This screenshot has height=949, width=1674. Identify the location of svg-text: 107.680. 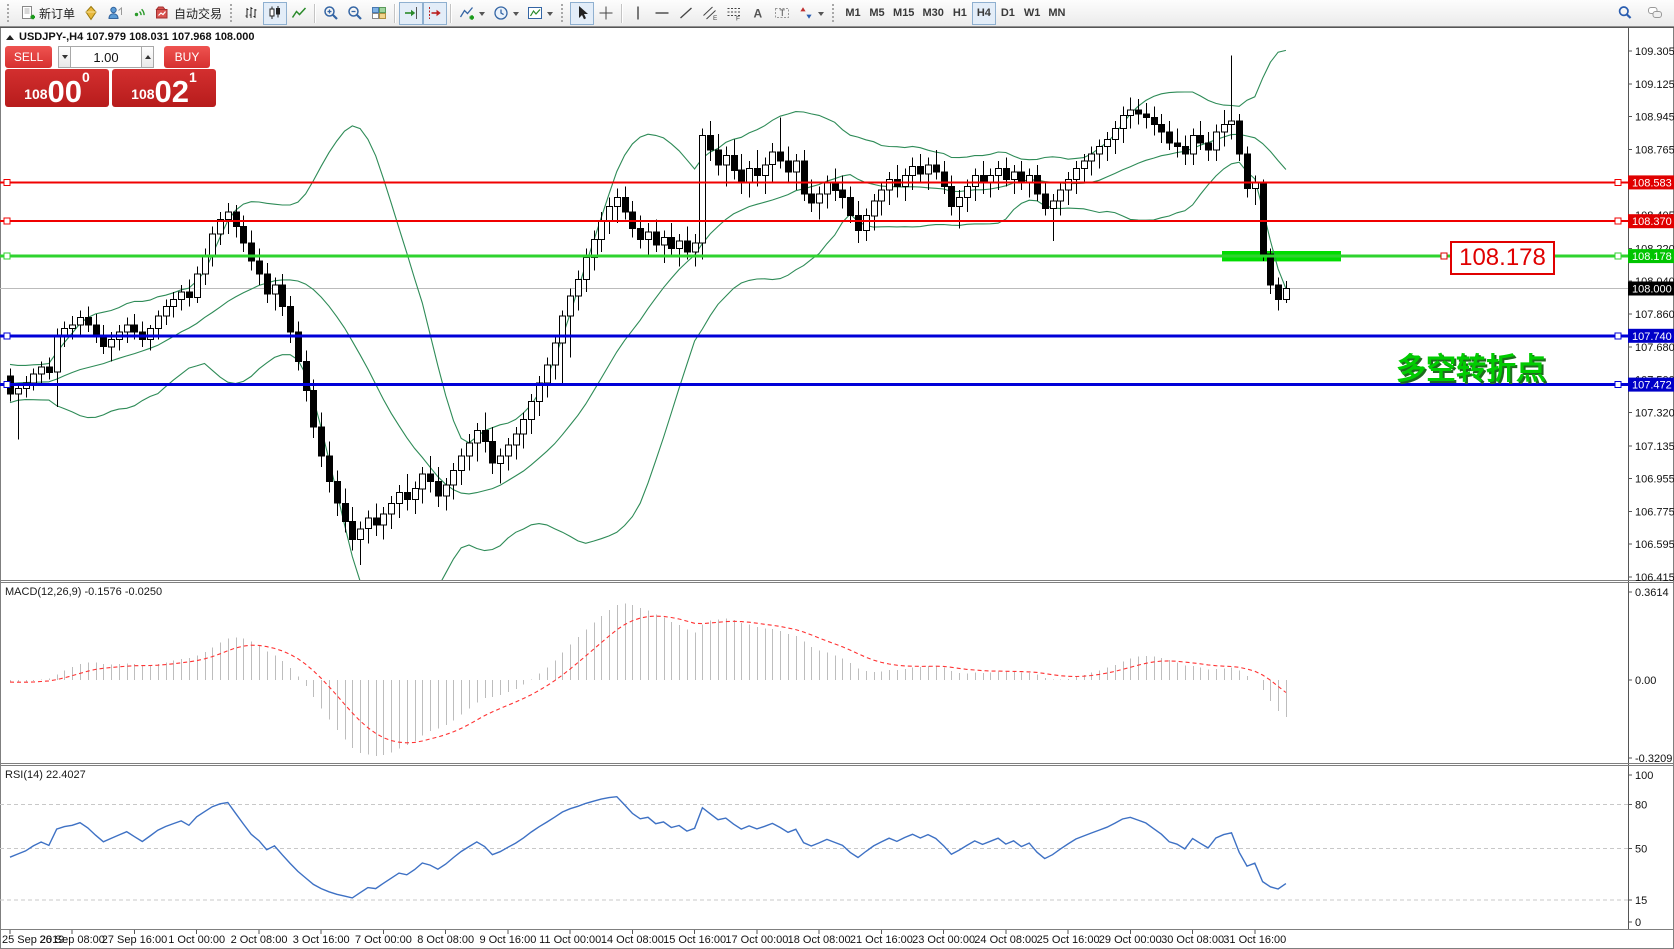
(1654, 348).